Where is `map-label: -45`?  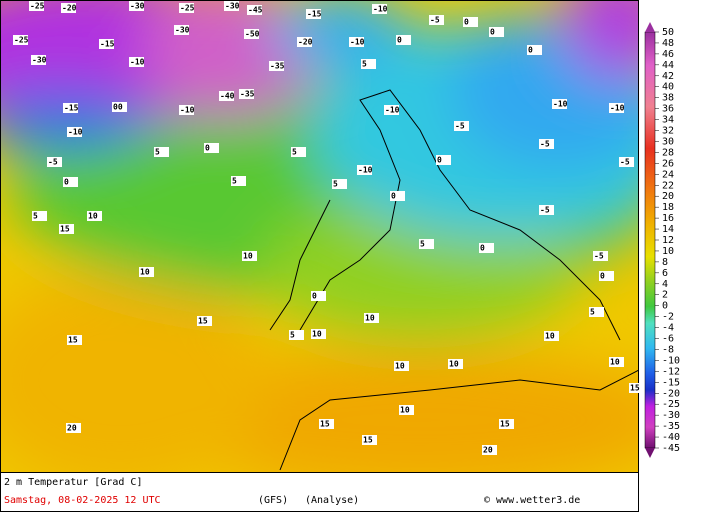
map-label: -45 is located at coordinates (255, 10).